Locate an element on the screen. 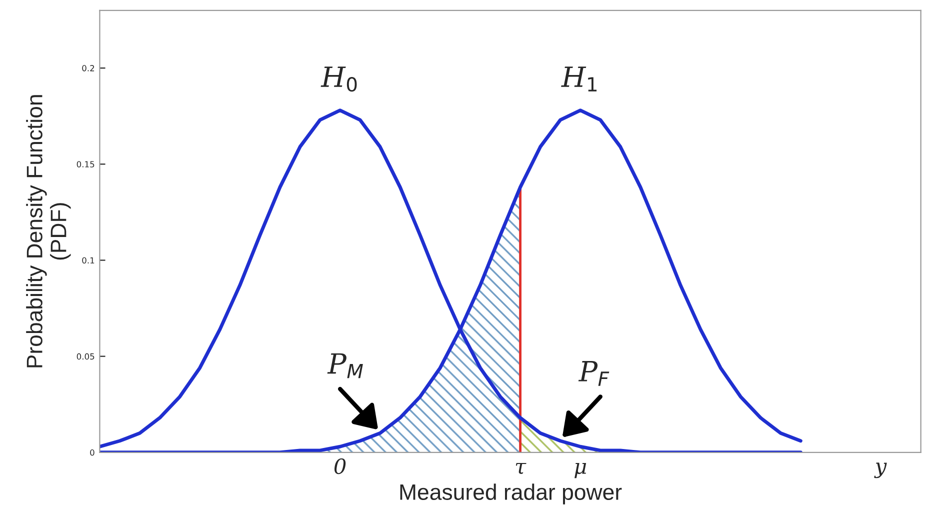  x-tick-label: y is located at coordinates (880, 470).